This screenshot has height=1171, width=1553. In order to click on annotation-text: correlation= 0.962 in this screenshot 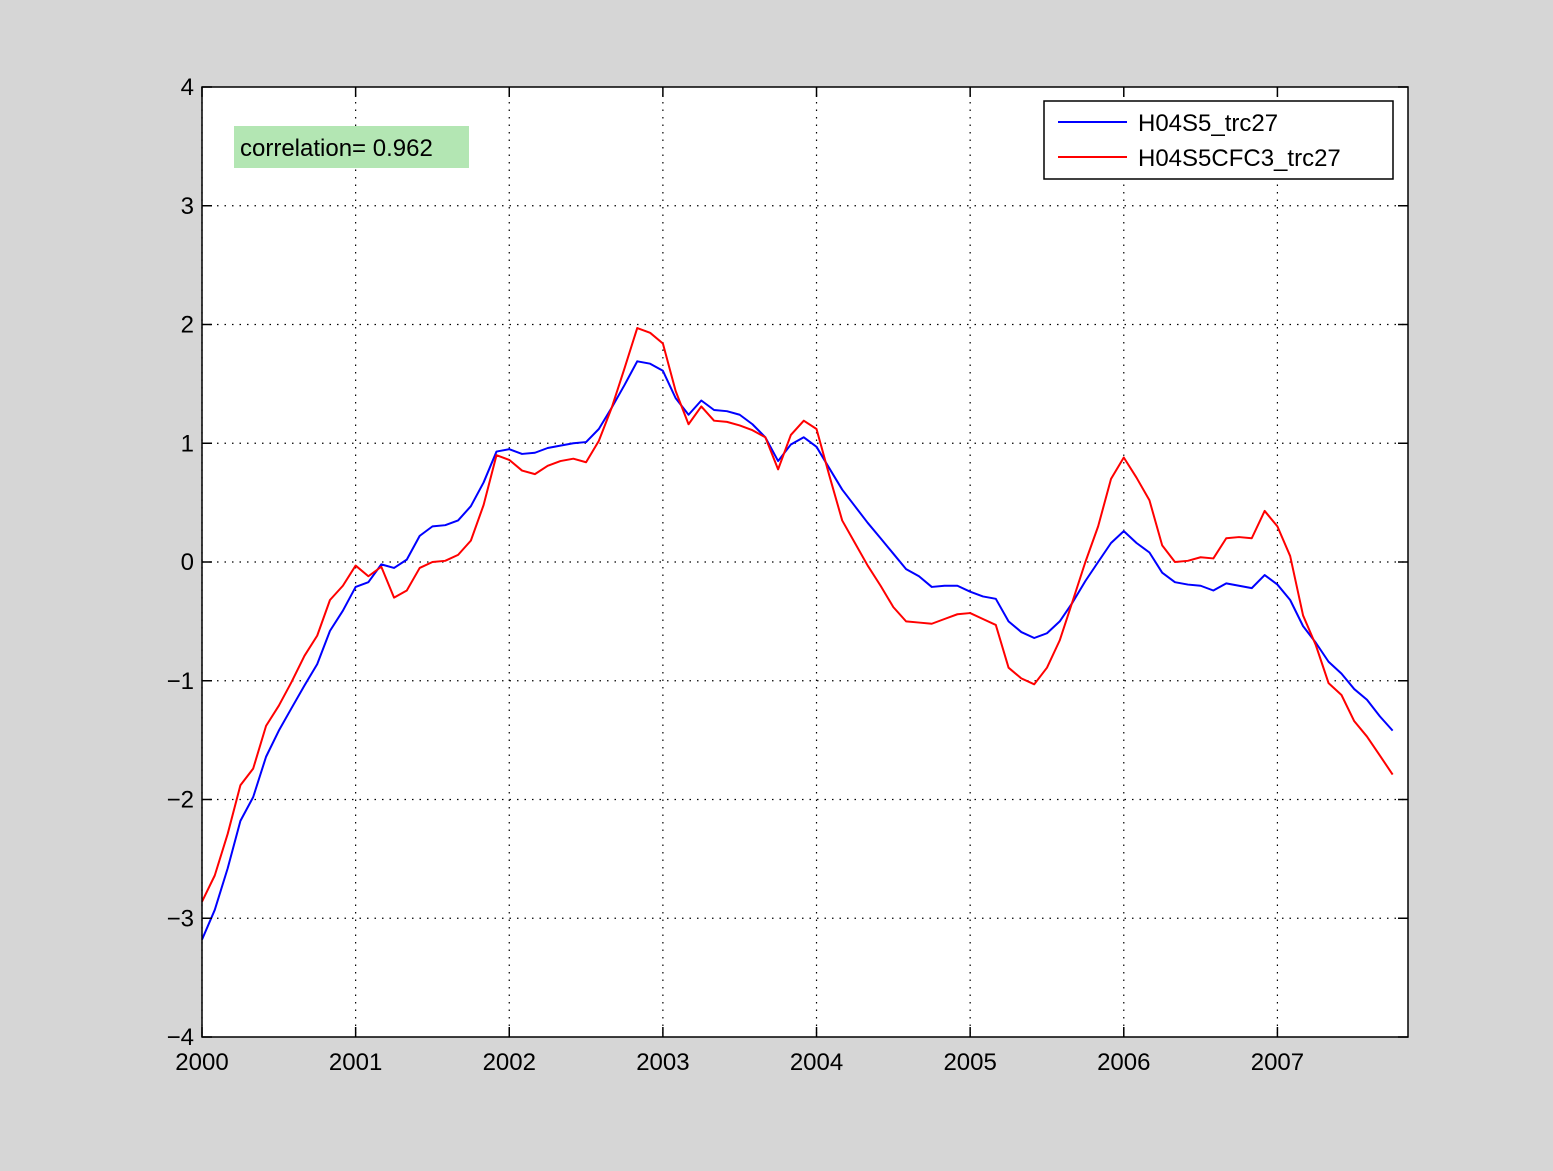, I will do `click(336, 148)`.